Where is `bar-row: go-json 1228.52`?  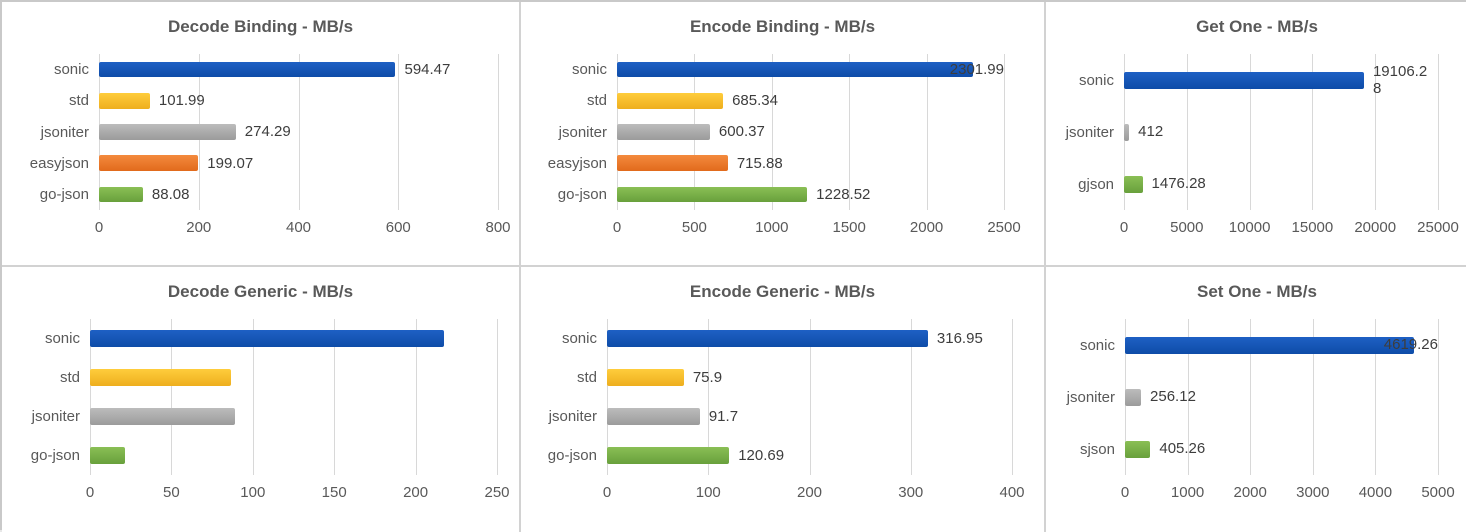 bar-row: go-json 1228.52 is located at coordinates (781, 194).